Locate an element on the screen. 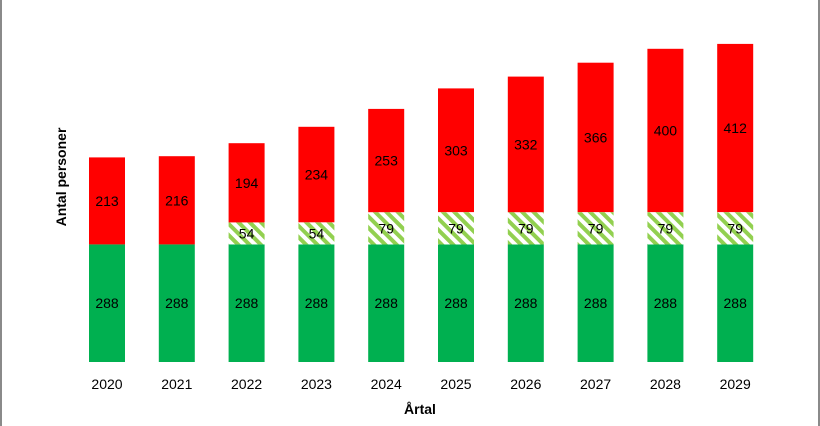 The height and width of the screenshot is (426, 820). data-label-striped-segment-2024: 79 is located at coordinates (386, 228).